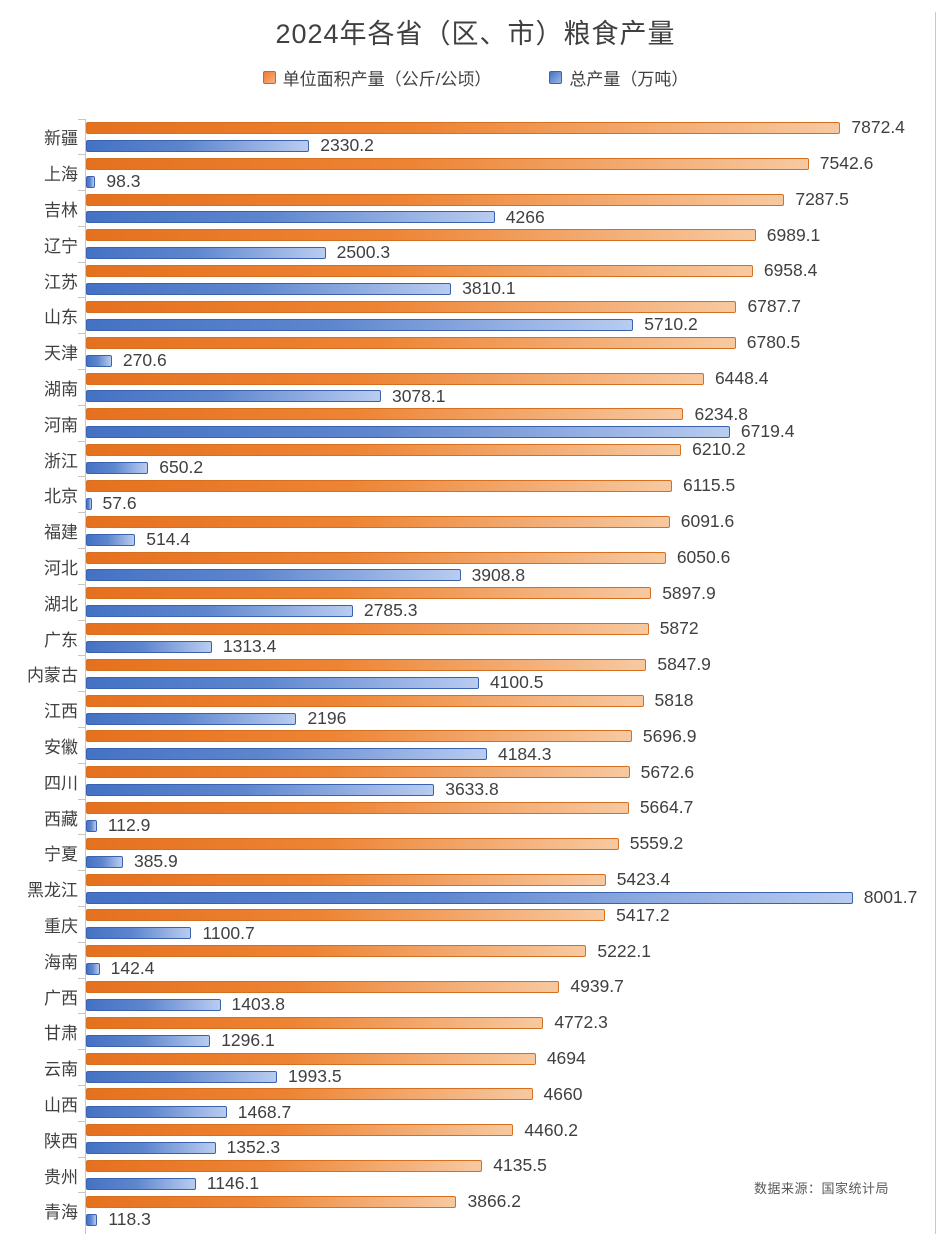  I want to click on data-label: 6115.5, so click(709, 485).